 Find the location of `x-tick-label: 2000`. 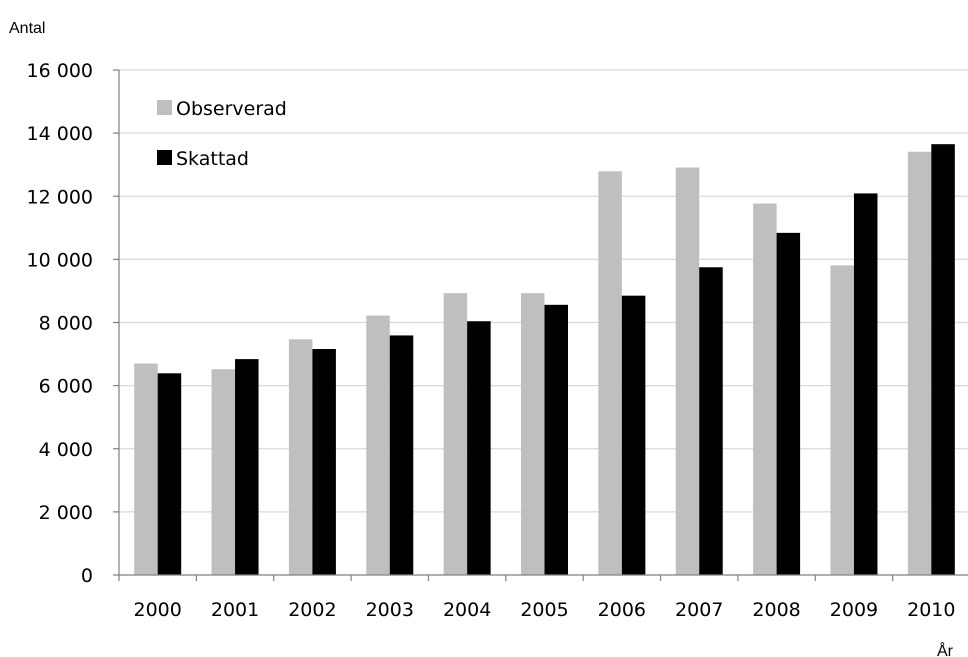

x-tick-label: 2000 is located at coordinates (158, 610).